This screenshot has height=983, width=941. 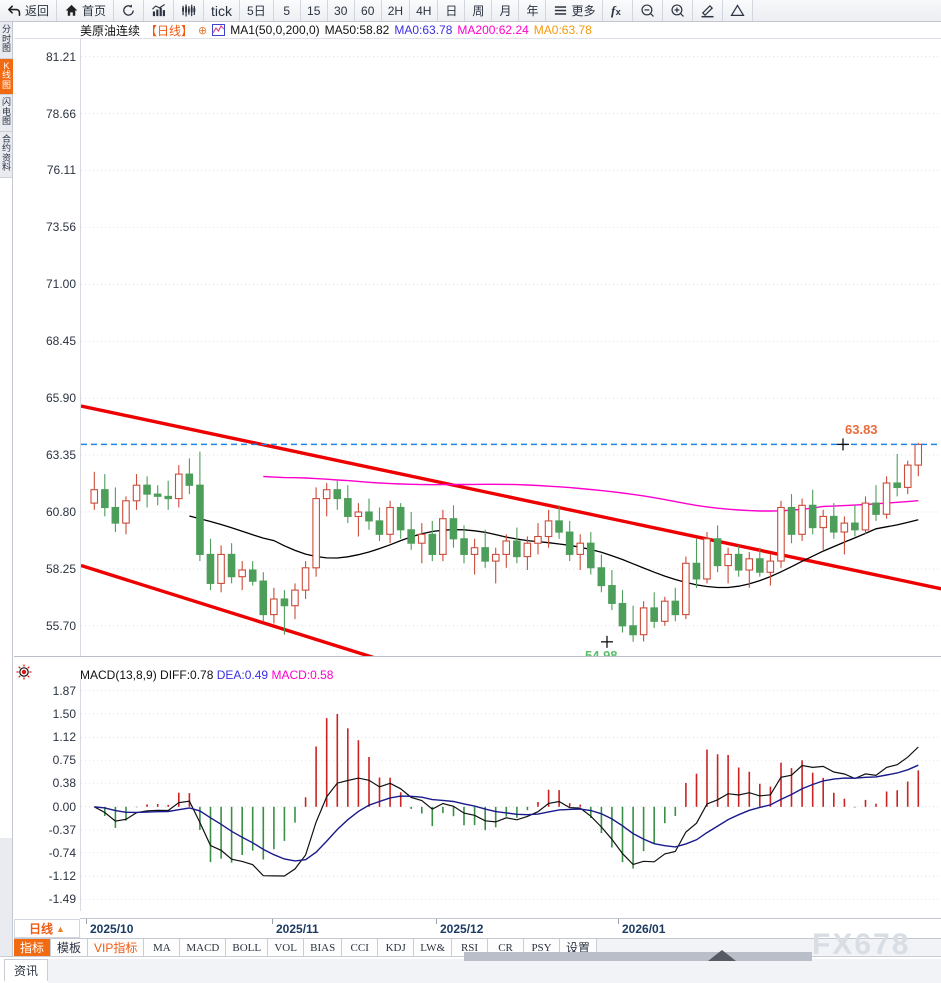 I want to click on tick-button: tick, so click(x=222, y=10).